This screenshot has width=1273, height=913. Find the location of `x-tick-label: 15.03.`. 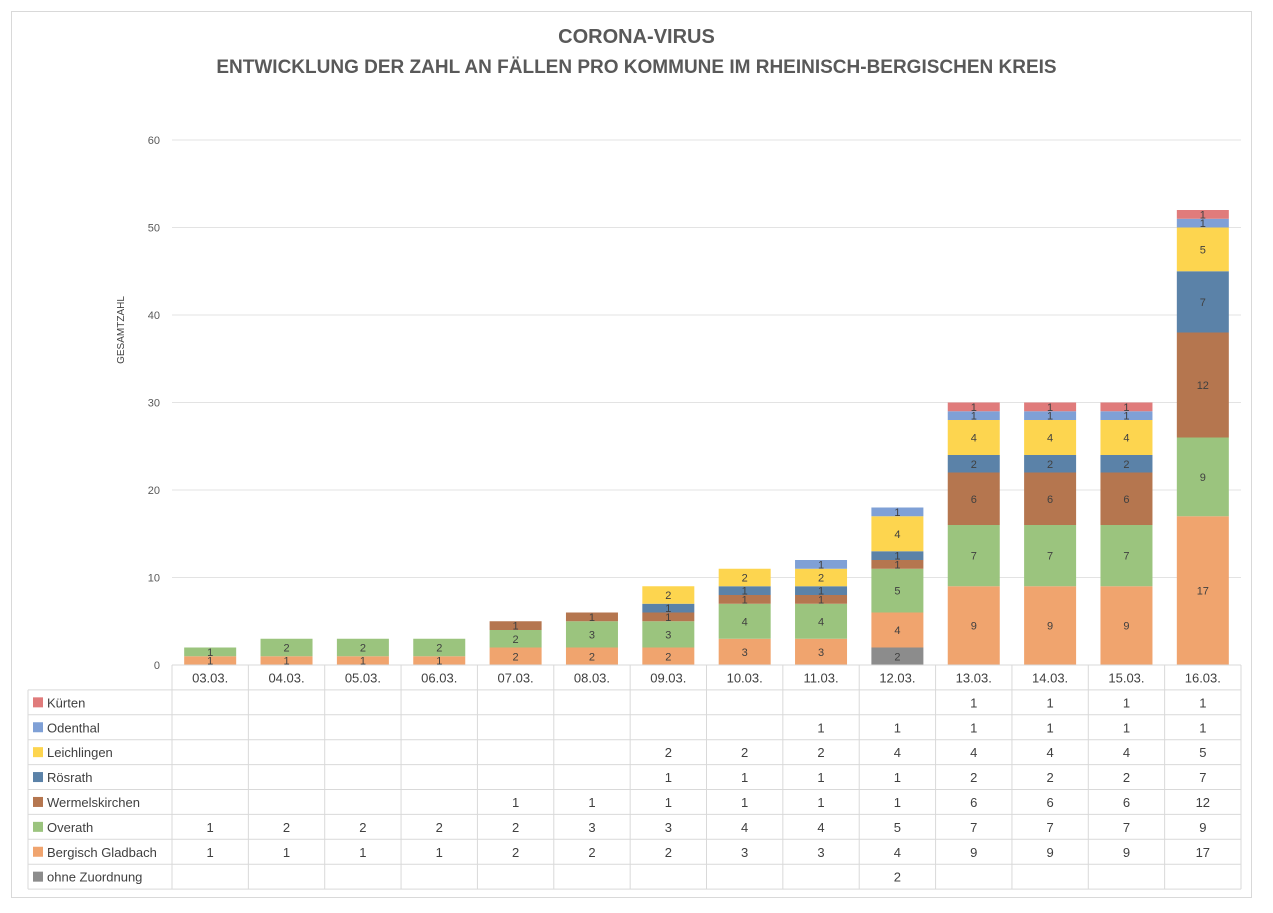

x-tick-label: 15.03. is located at coordinates (1126, 677).